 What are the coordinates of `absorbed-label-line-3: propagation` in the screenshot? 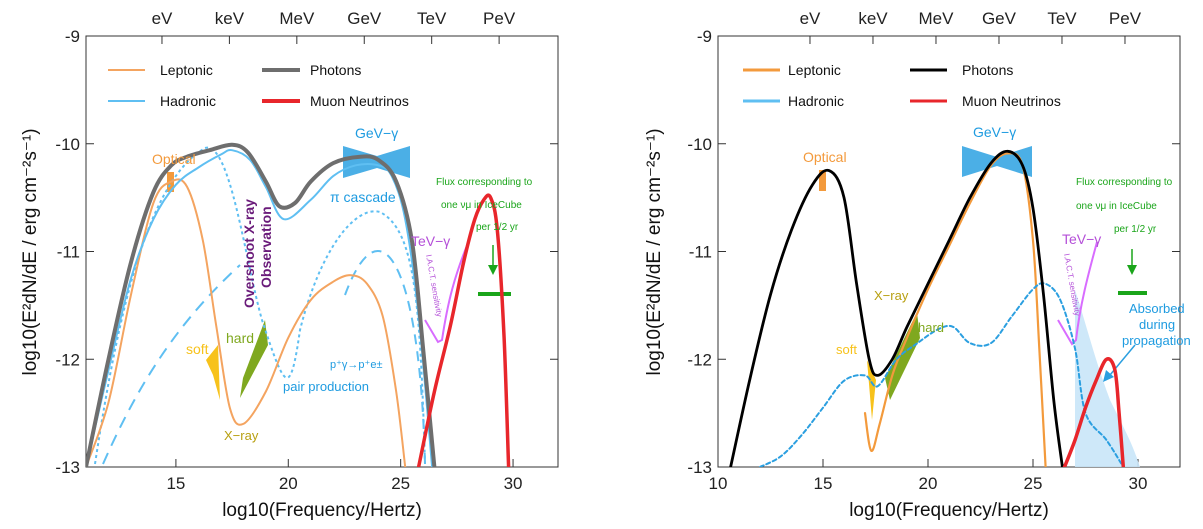 It's located at (1156, 340).